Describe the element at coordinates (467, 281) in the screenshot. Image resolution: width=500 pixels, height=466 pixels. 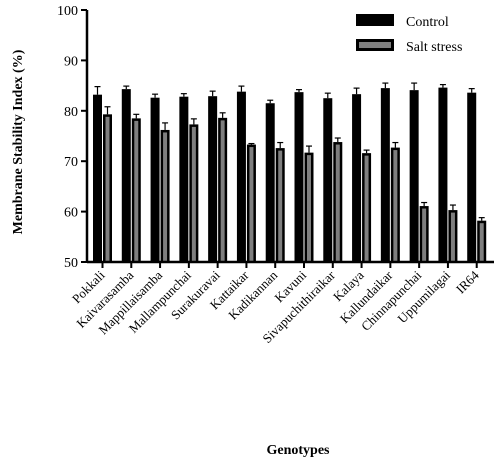
I see `x-tick-label: IR64` at that location.